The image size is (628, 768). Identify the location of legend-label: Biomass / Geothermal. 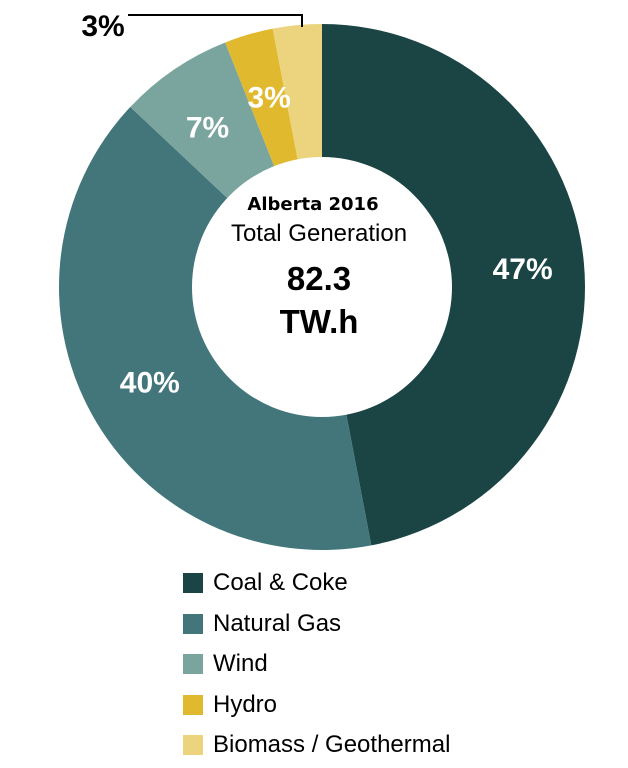
(332, 745).